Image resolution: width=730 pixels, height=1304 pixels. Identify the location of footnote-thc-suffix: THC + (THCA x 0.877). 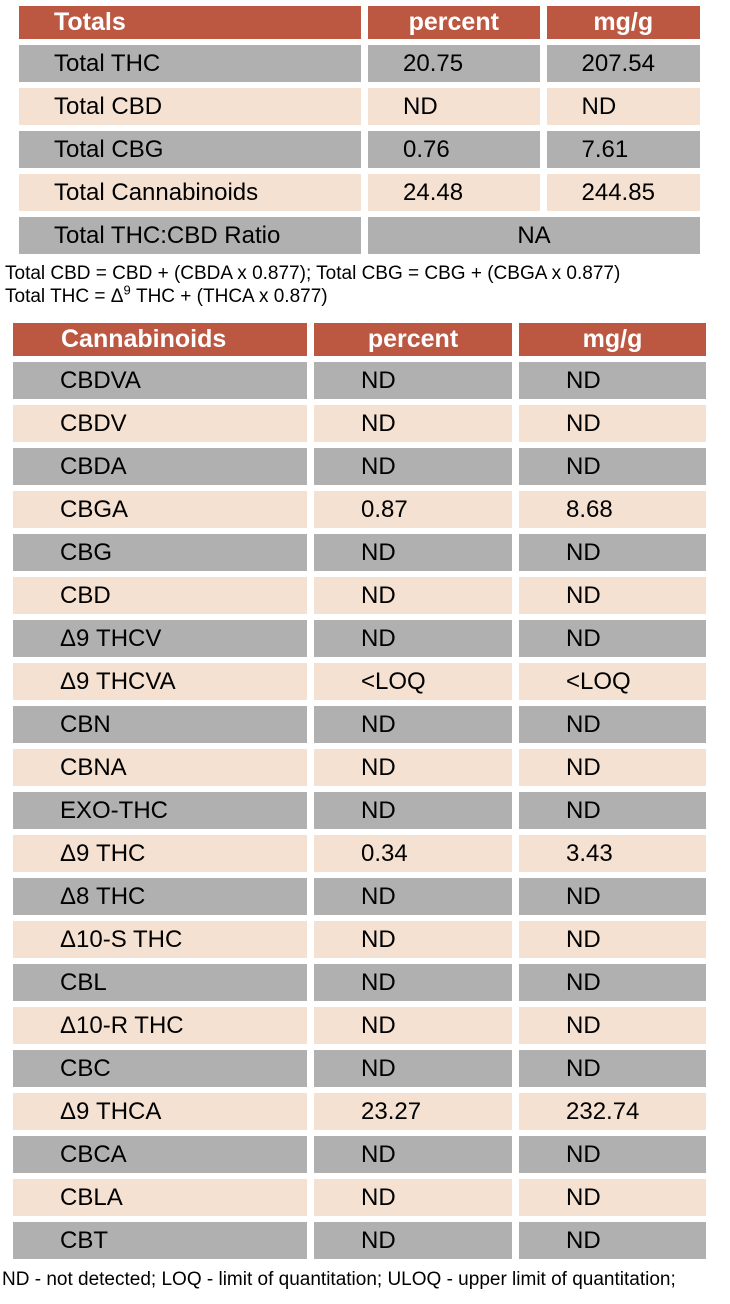
(229, 296).